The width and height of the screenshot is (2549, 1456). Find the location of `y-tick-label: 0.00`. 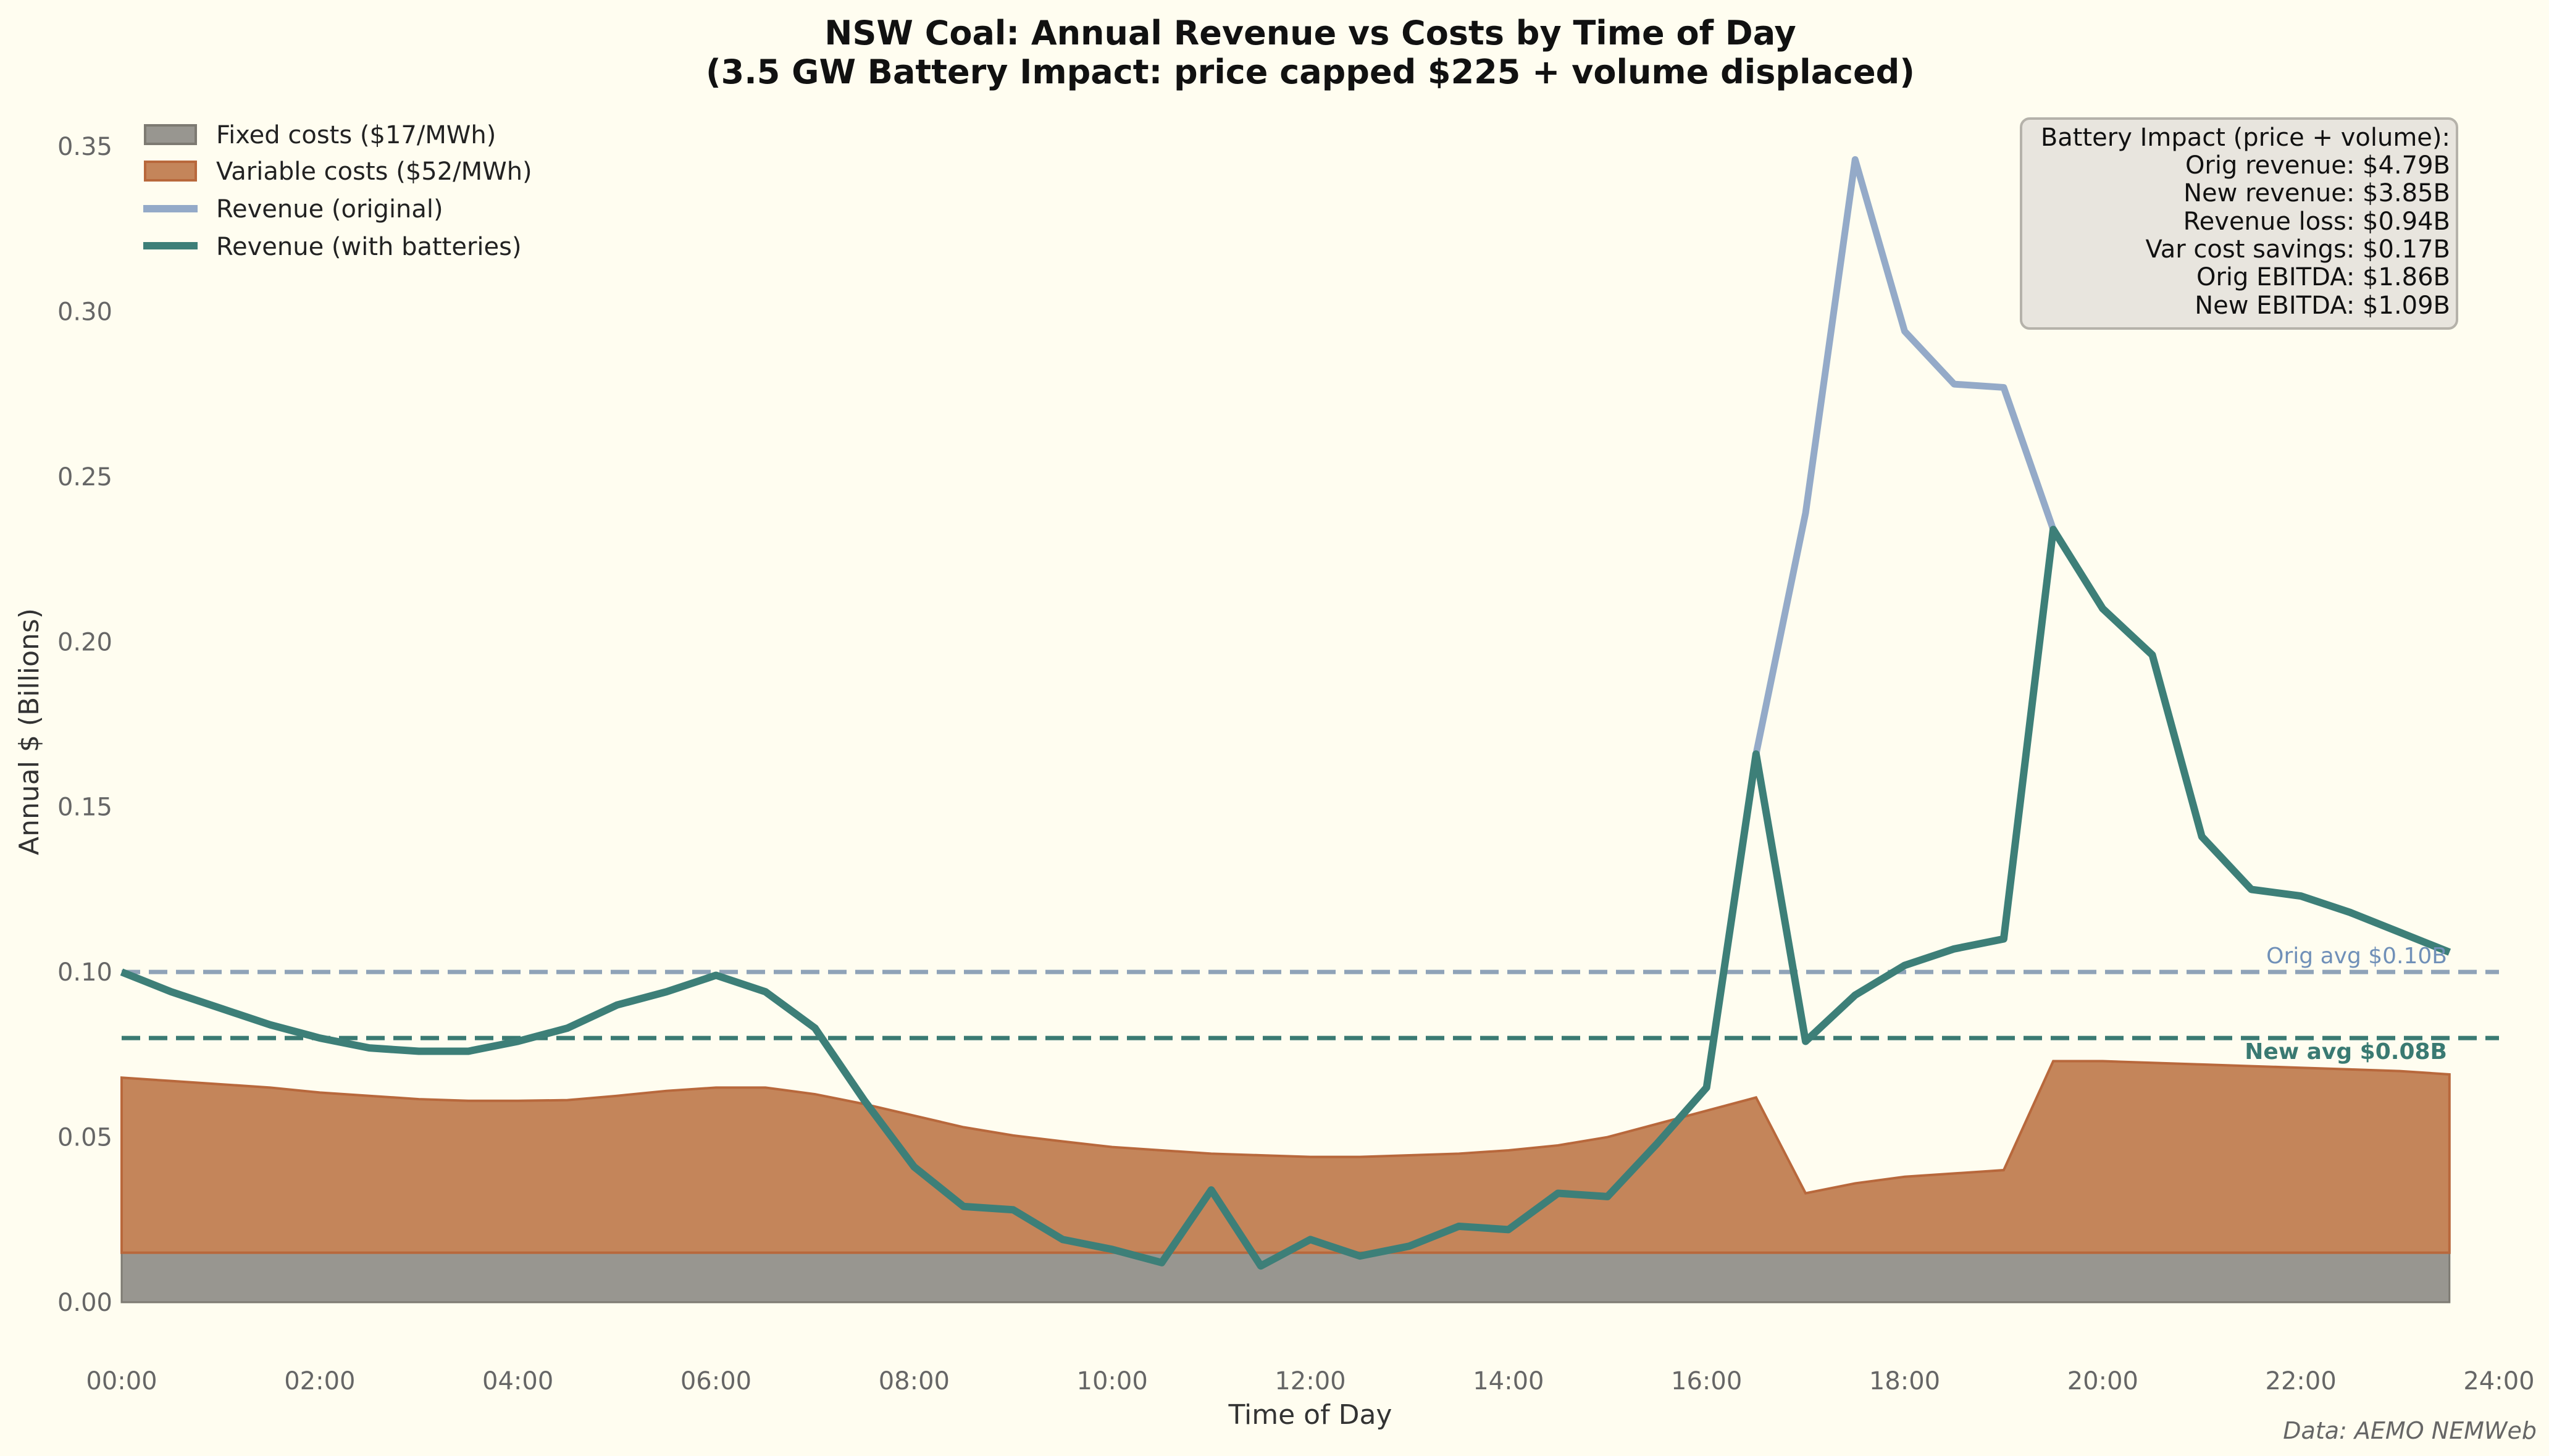

y-tick-label: 0.00 is located at coordinates (85, 1303).